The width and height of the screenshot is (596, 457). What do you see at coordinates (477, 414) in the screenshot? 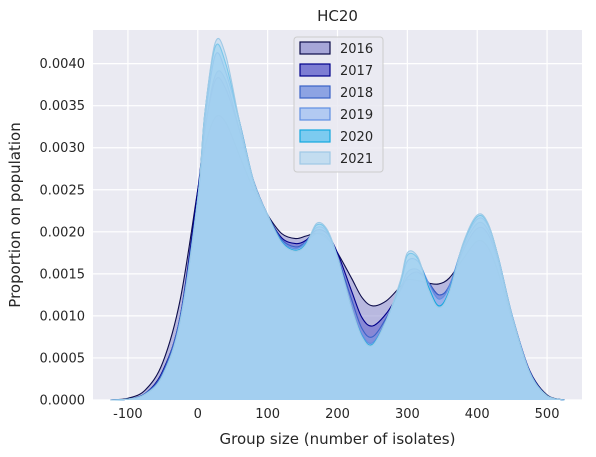
I see `x-tick-label: 400` at bounding box center [477, 414].